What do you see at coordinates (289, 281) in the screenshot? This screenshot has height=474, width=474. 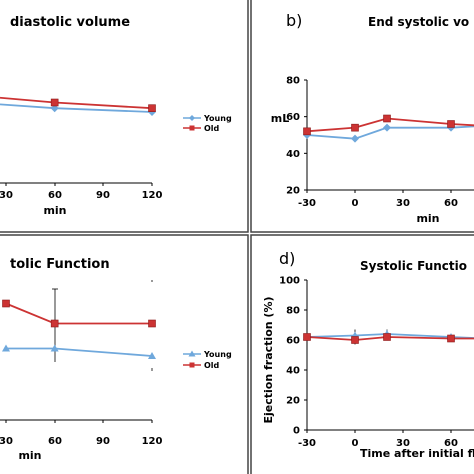 I see `panel-d-y-tick-label: 100` at bounding box center [289, 281].